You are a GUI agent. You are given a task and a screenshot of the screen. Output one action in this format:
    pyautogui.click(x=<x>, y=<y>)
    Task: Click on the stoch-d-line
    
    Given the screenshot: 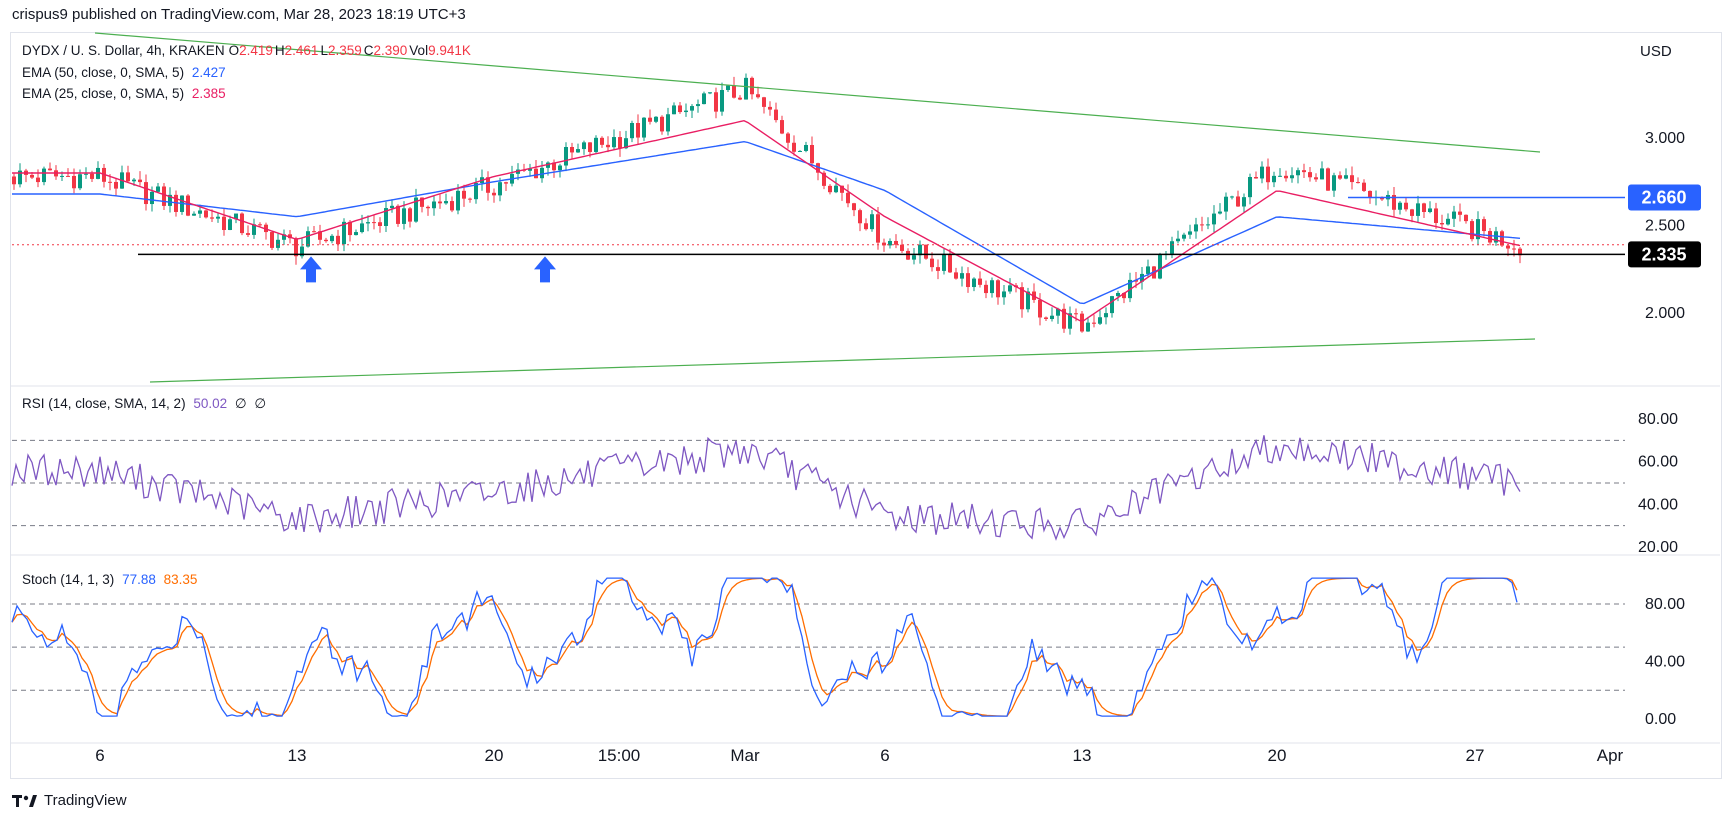 What is the action you would take?
    pyautogui.click(x=764, y=647)
    